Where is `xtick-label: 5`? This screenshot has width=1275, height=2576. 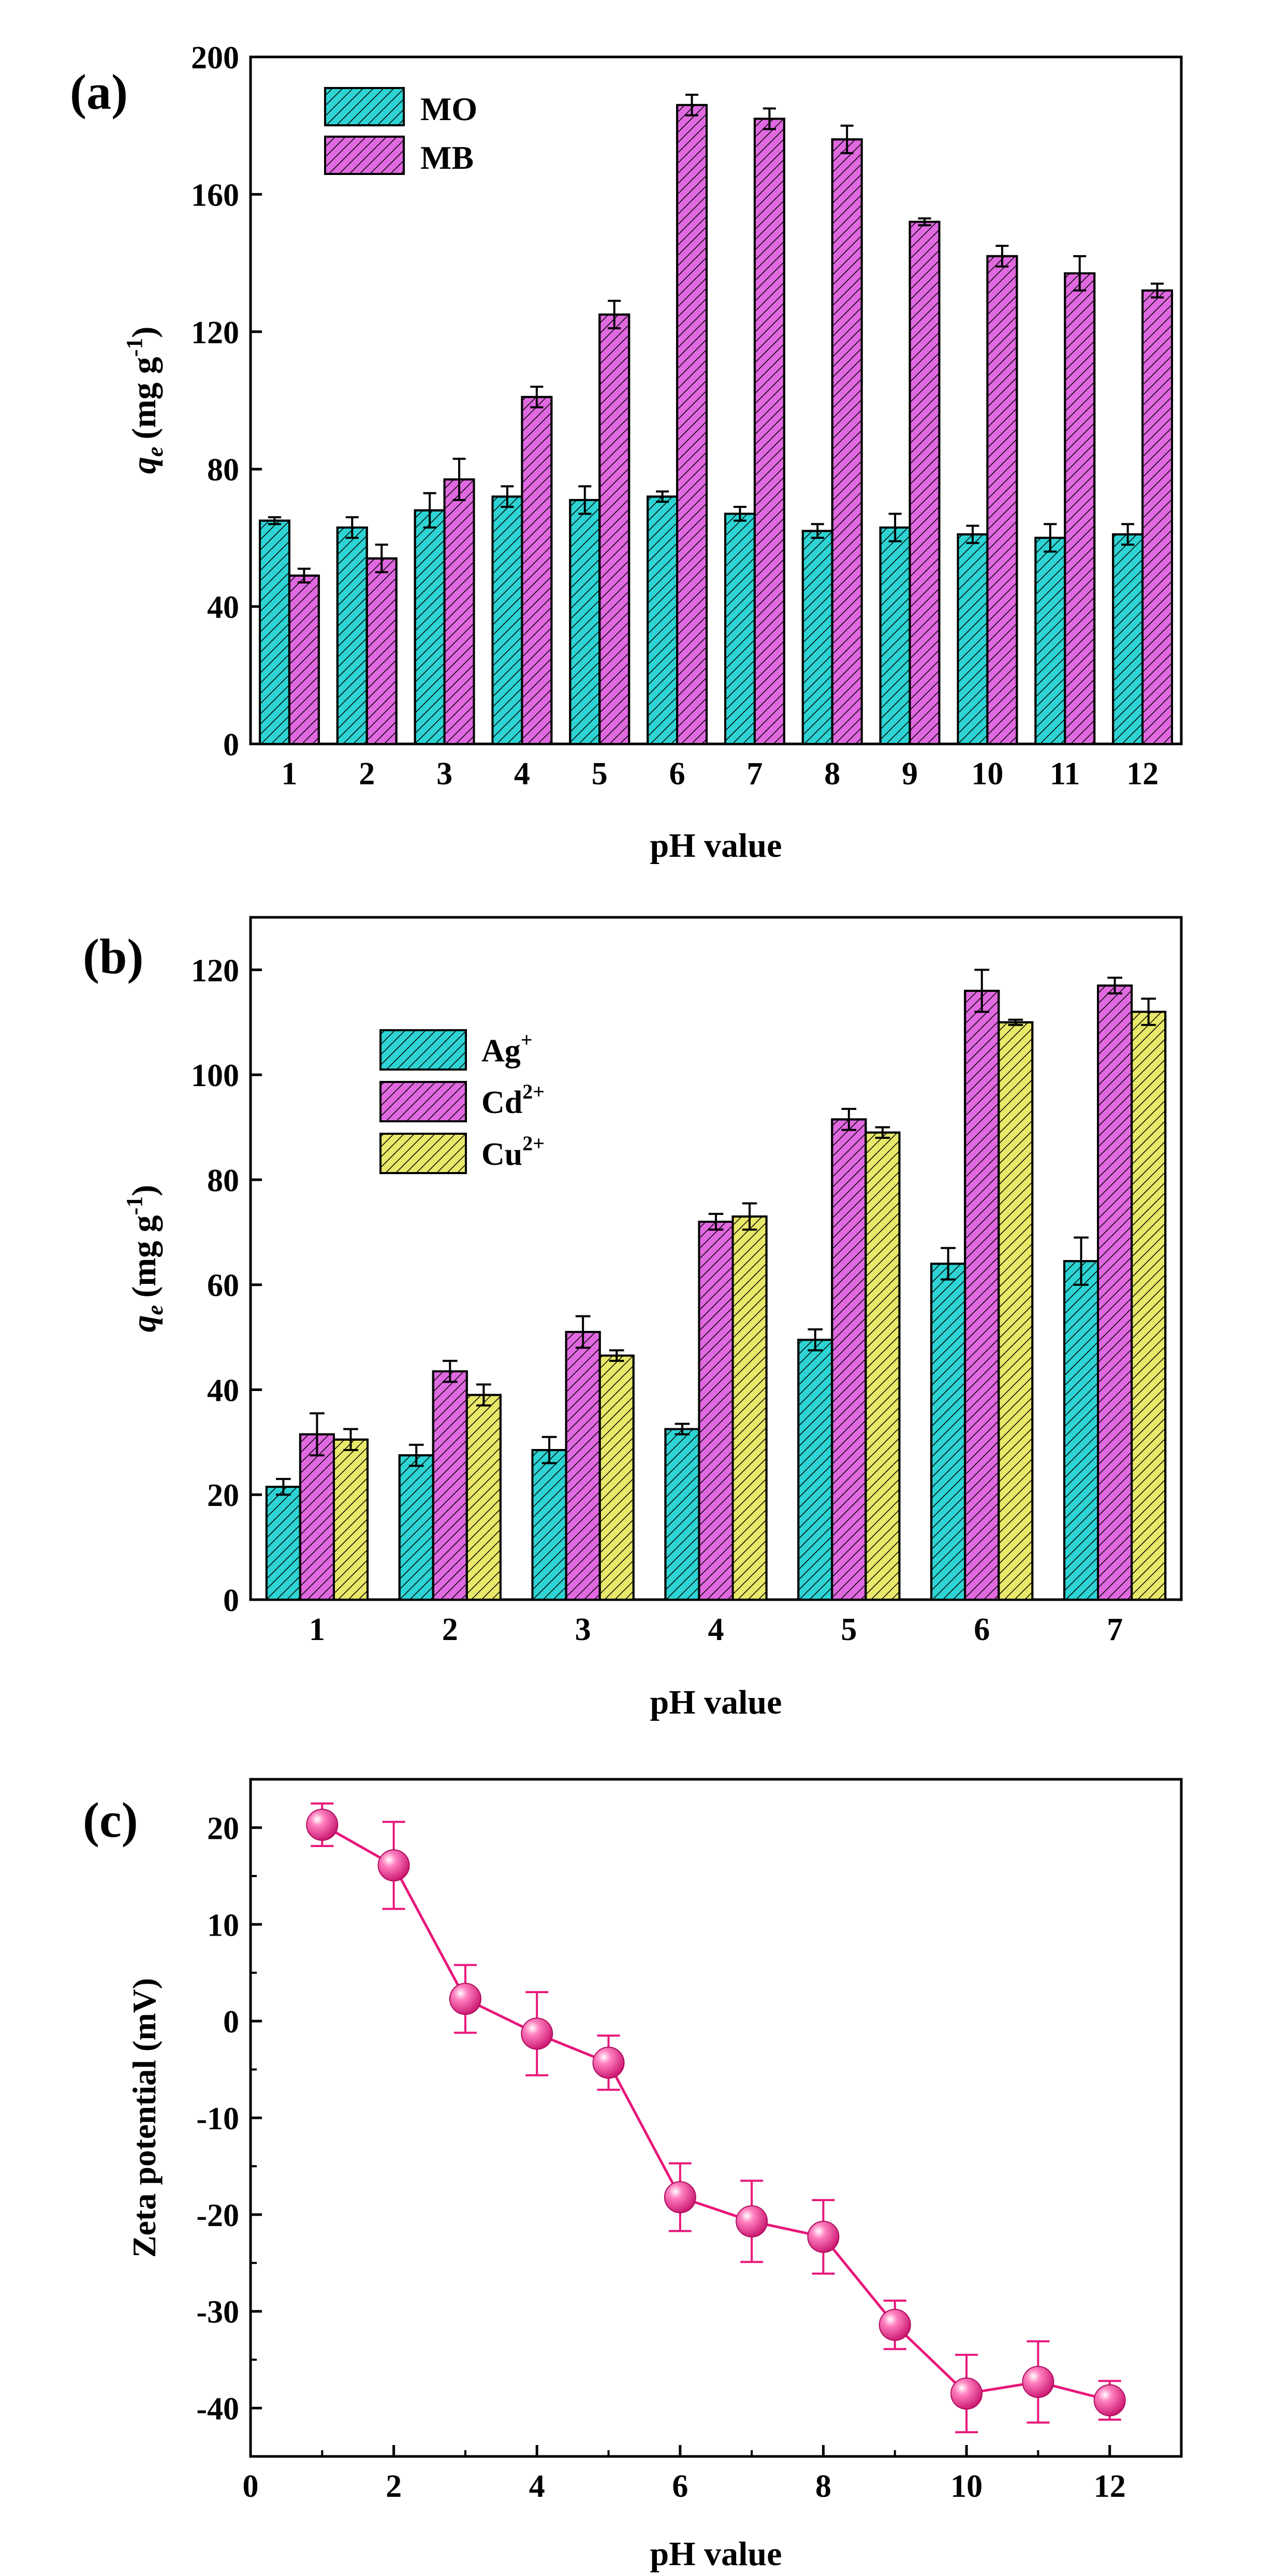 xtick-label: 5 is located at coordinates (600, 774).